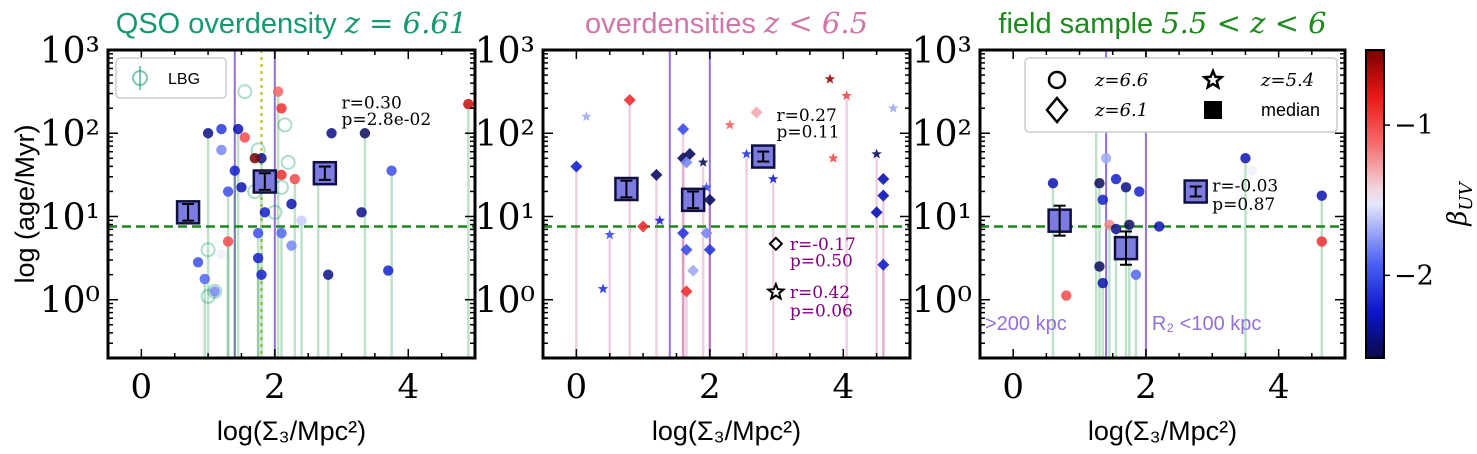 The height and width of the screenshot is (454, 1477). Describe the element at coordinates (387, 120) in the screenshot. I see `stat-text: p=2.8e-02` at that location.